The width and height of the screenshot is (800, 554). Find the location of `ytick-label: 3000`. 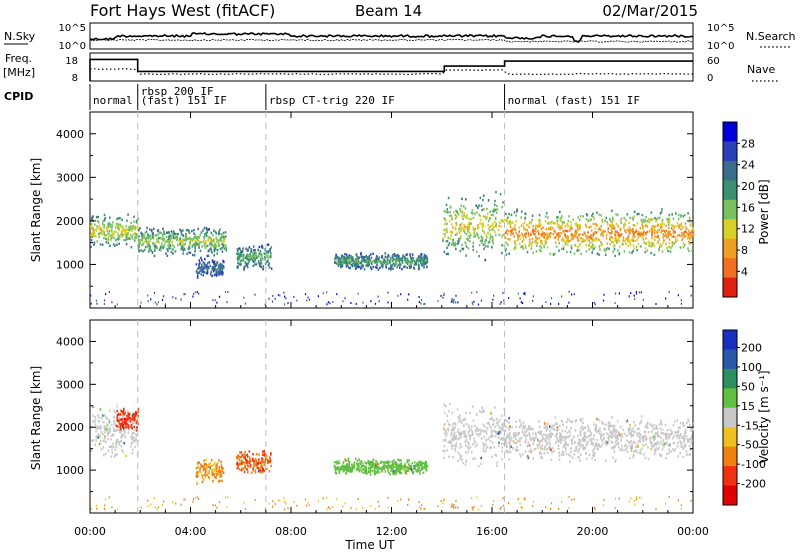

ytick-label: 3000 is located at coordinates (70, 177).